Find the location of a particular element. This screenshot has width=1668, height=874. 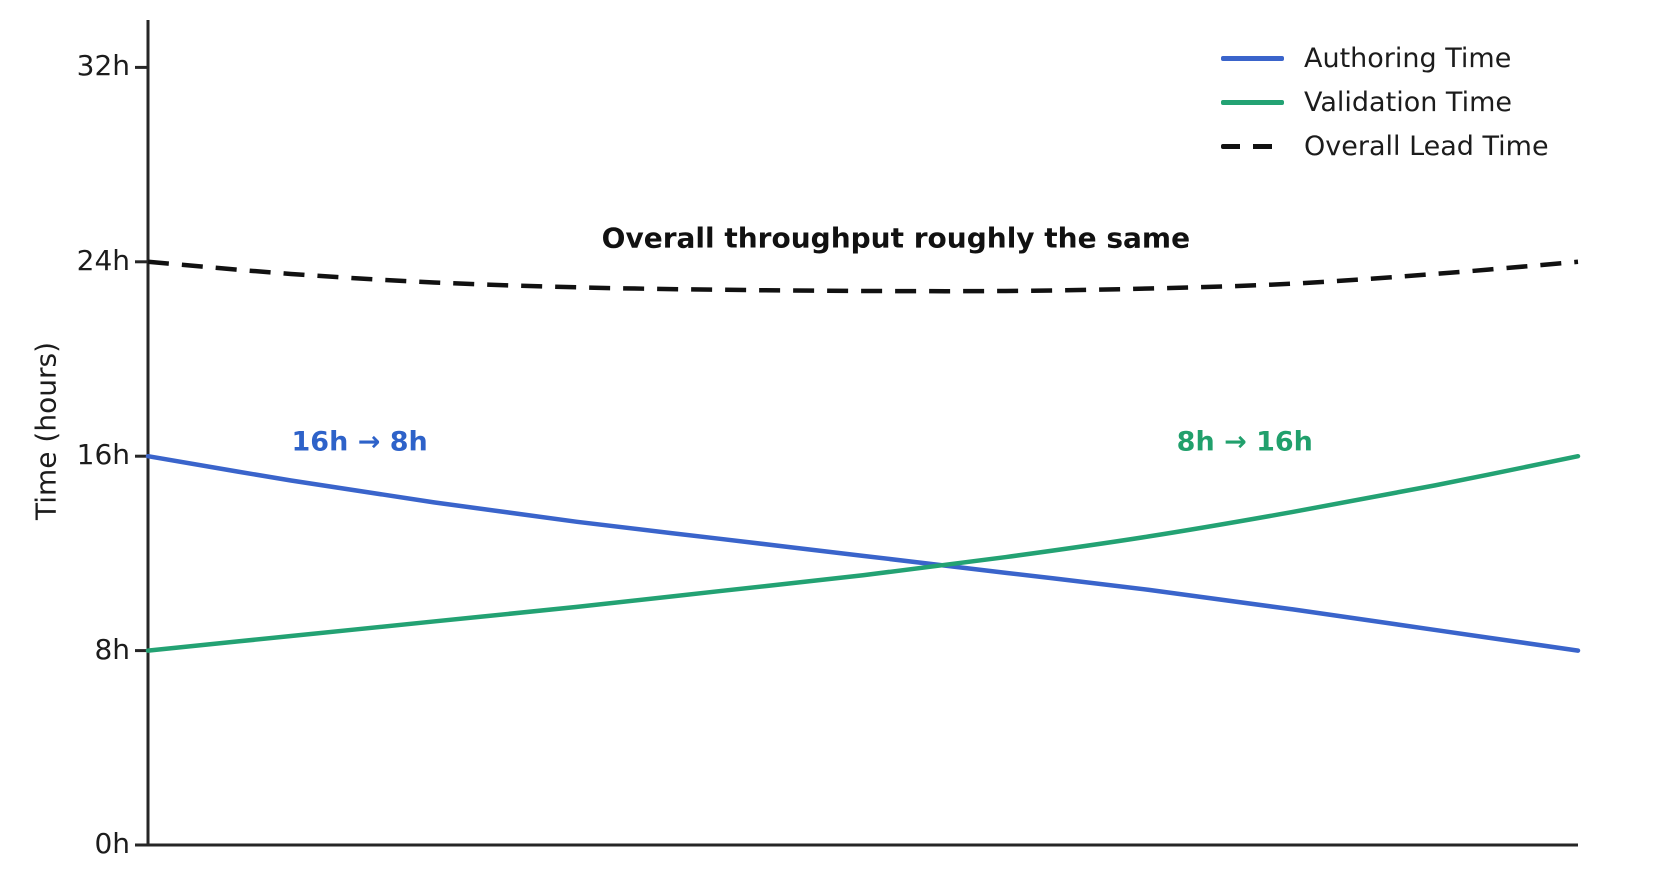

y-tick-label-24h: 24h is located at coordinates (103, 260).